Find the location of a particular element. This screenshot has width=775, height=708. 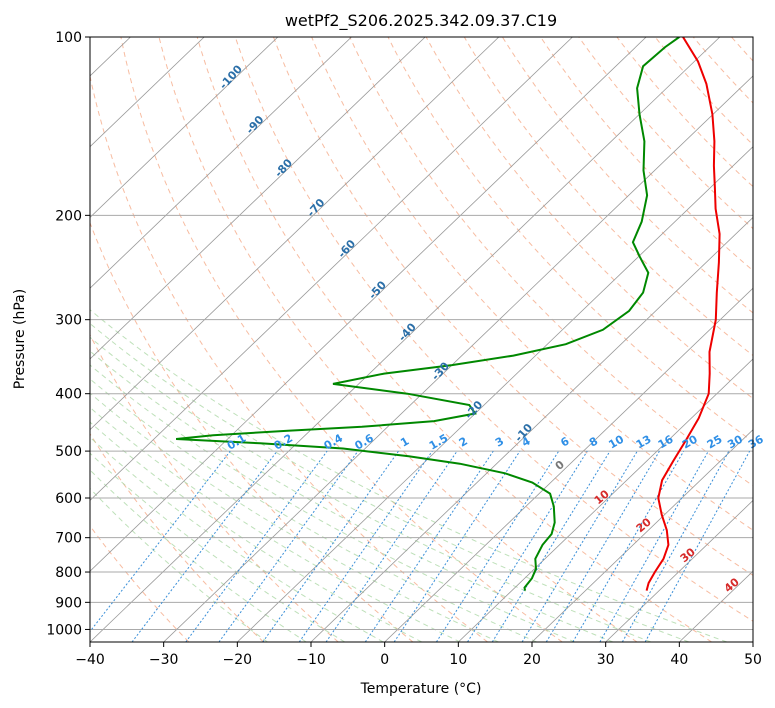

x-axis: −40 −30 −20 −10 0 10 20 30 40 50 is located at coordinates (418, 655).